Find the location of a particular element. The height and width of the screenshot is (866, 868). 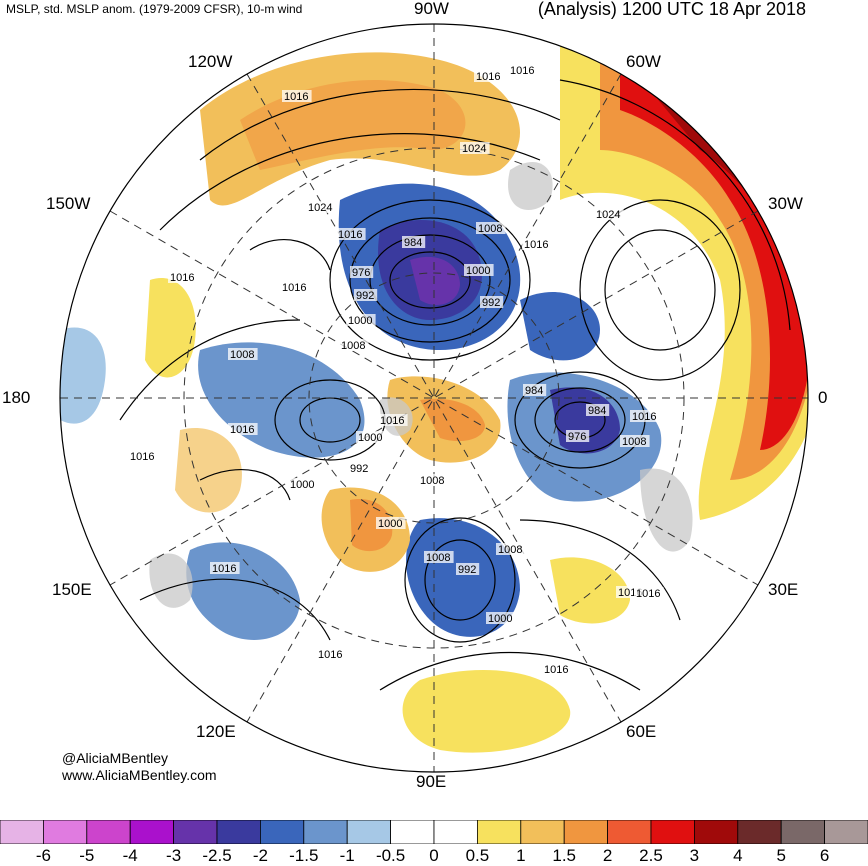

lon-label-0: 0 is located at coordinates (823, 397).